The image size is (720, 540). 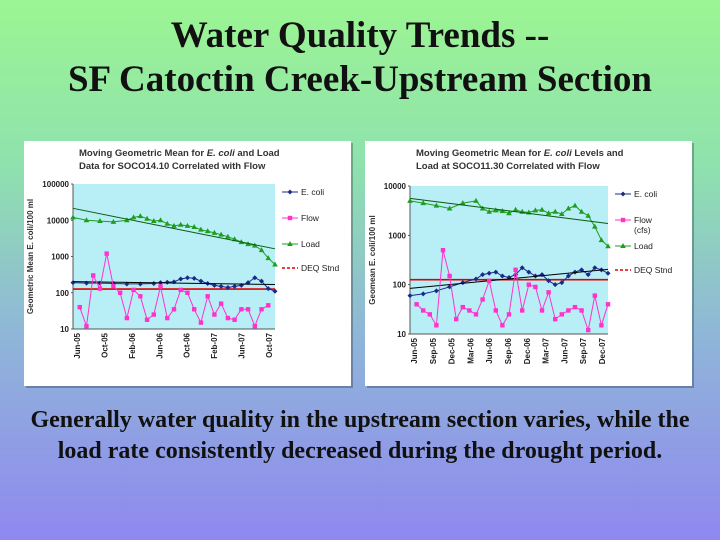 I want to click on chart0-x-tick-label: Feb-07, so click(x=214, y=345).